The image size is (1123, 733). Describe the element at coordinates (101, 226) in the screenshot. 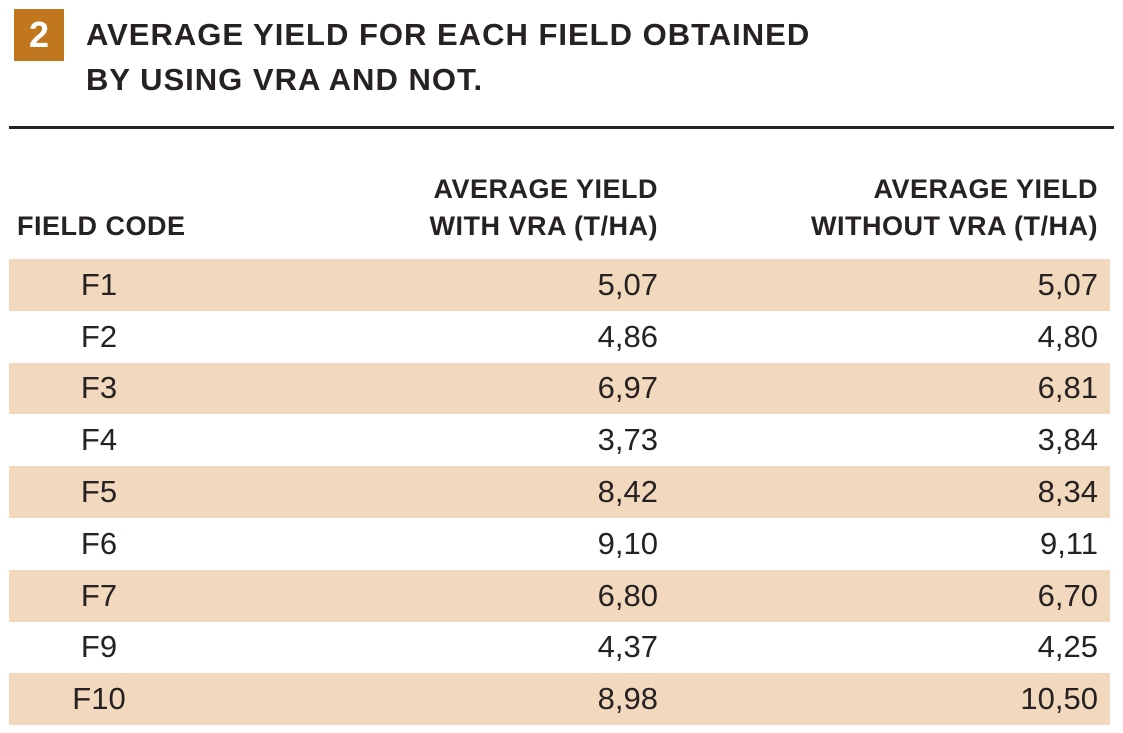

I see `column-header-field-code-label: FIELD CODE` at that location.